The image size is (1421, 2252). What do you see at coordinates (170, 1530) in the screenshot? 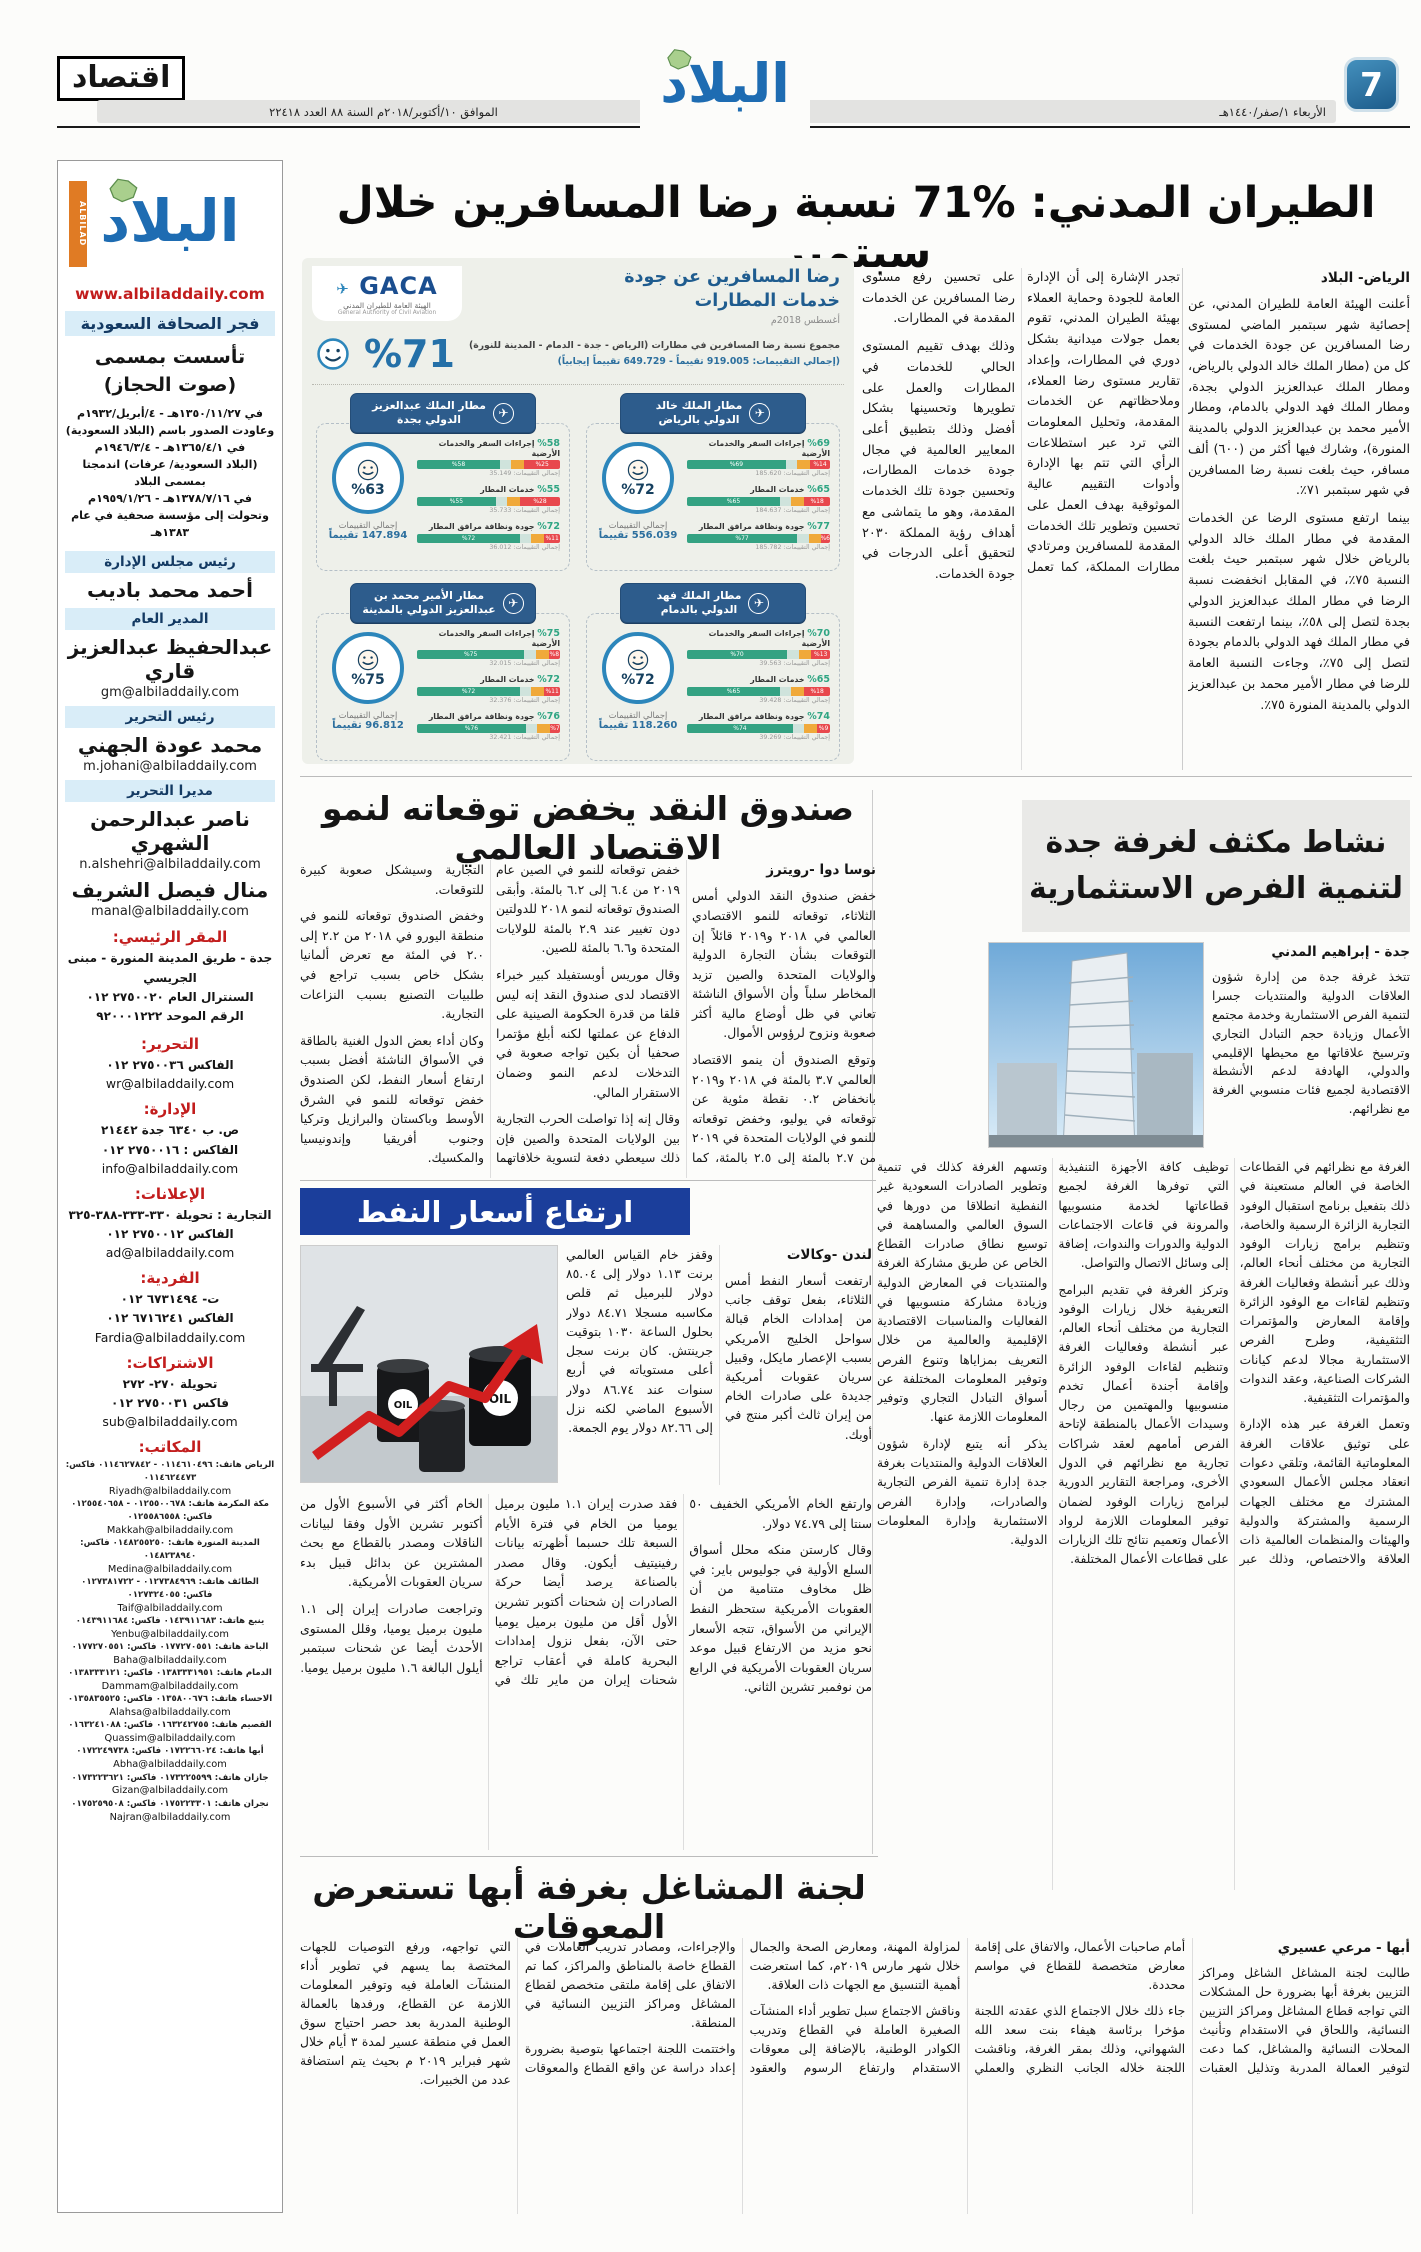
I see `office-email: Makkah@albiladdaily.com` at bounding box center [170, 1530].